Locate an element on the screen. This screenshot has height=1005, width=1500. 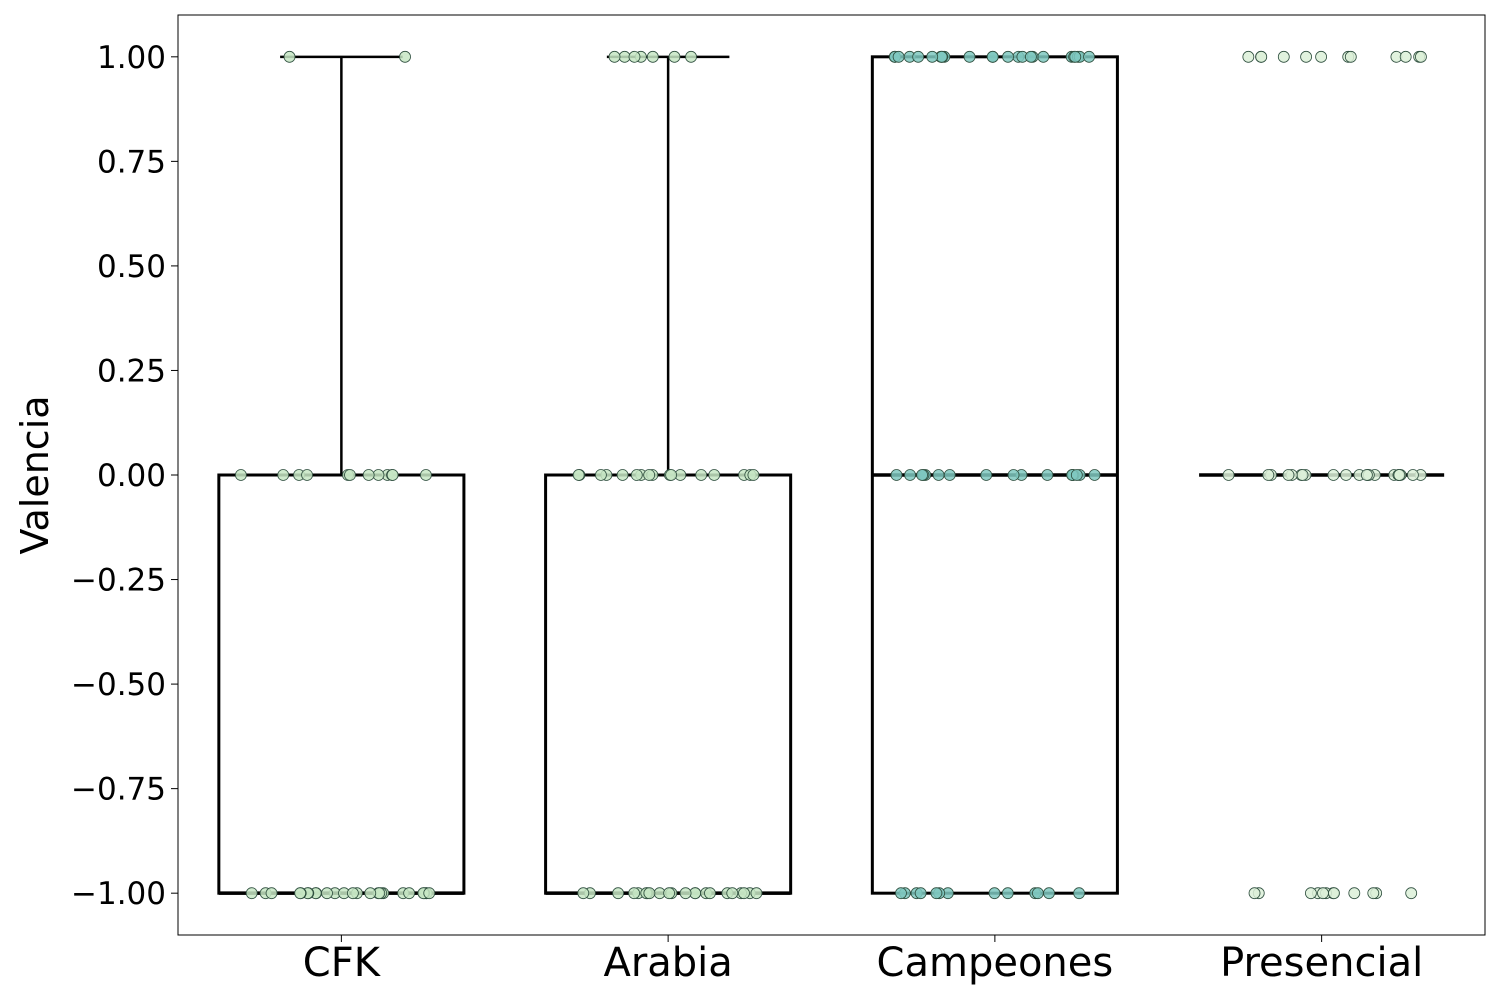
y-tick-label: −0.25 is located at coordinates (118, 581).